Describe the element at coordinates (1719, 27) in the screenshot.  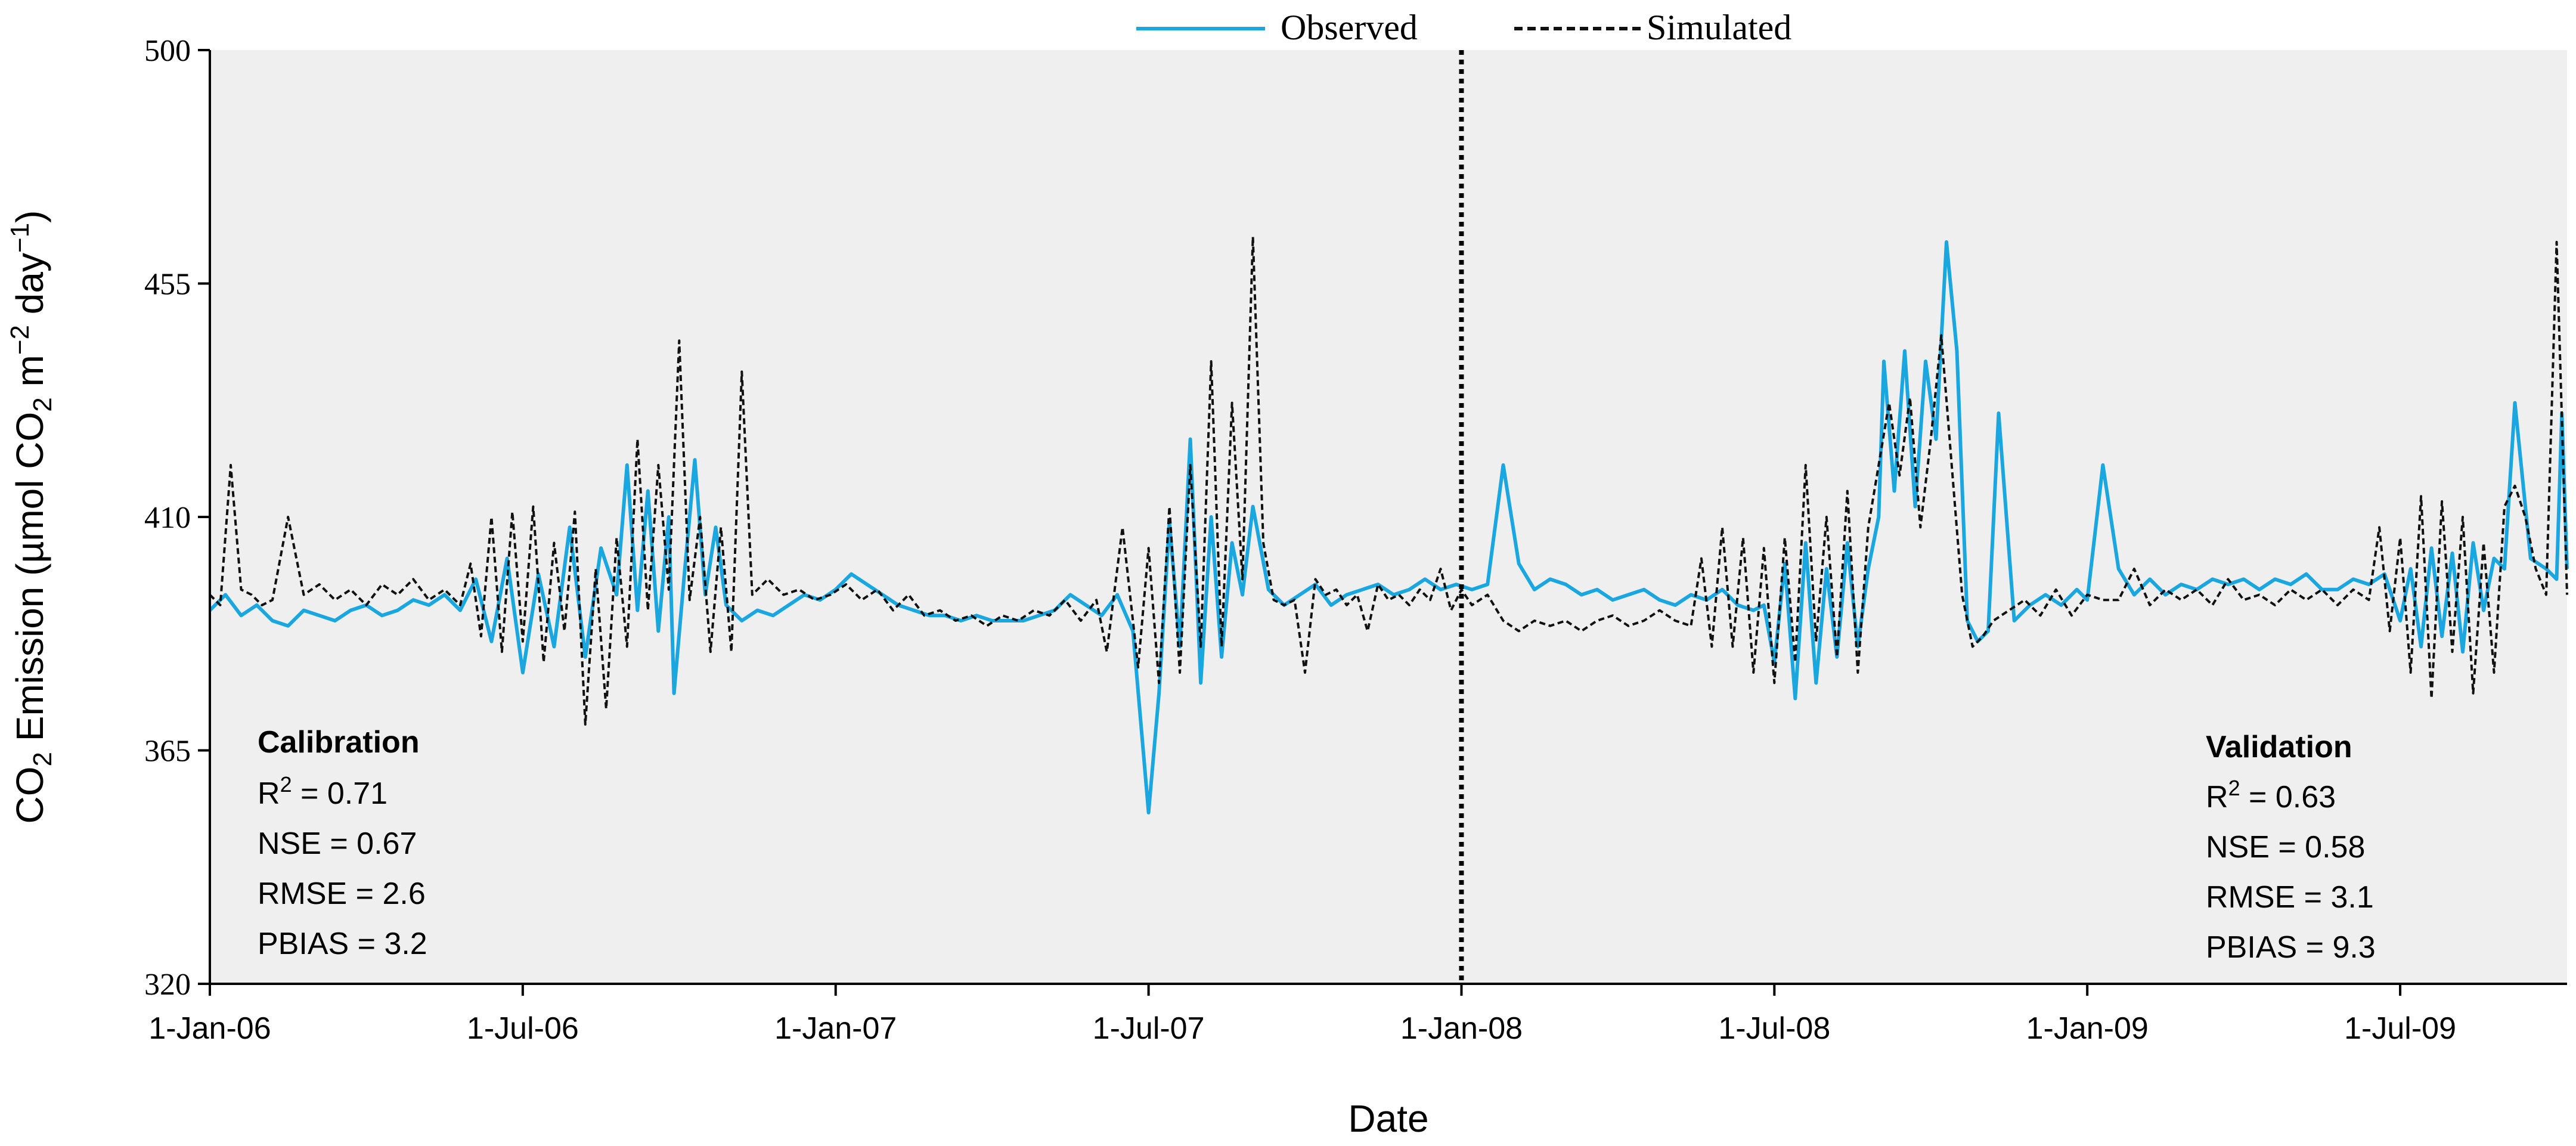
I see `legend-simulated-label: Simulated` at that location.